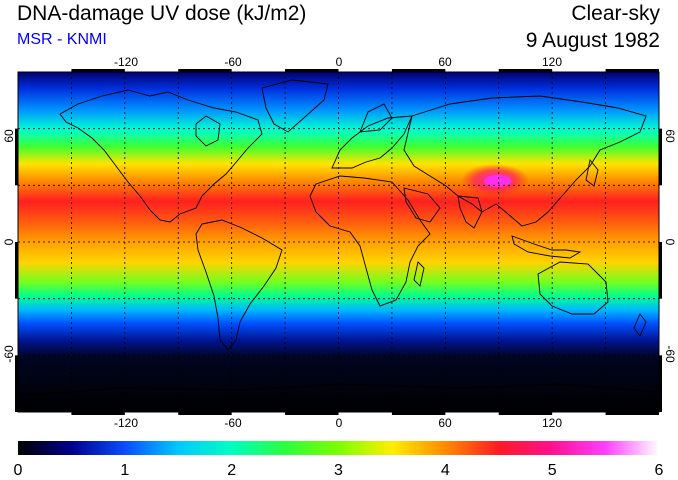  I want to click on lon-label-top-0: 0, so click(339, 62).